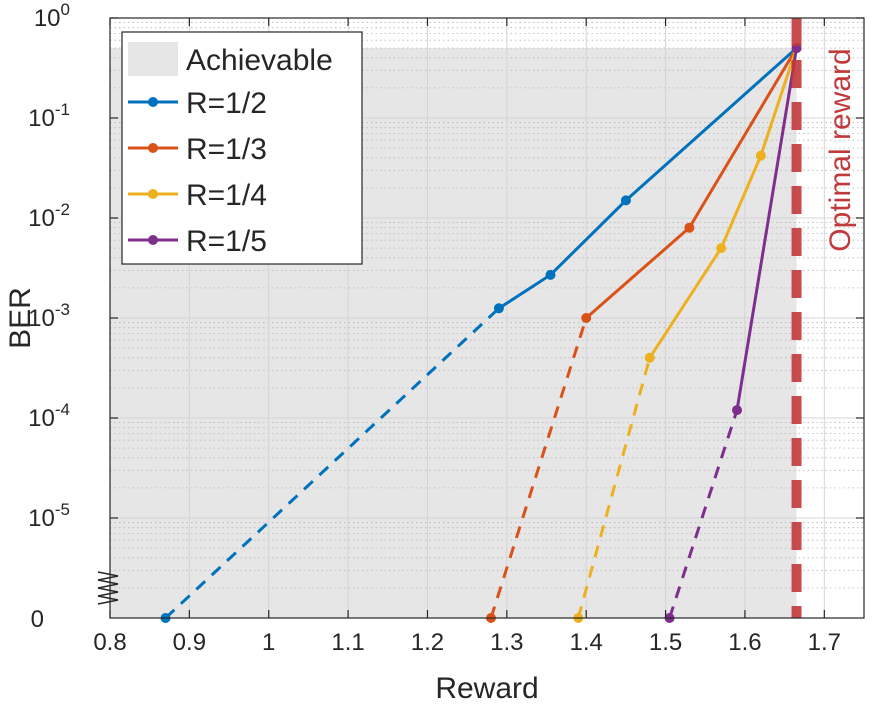 Image resolution: width=882 pixels, height=709 pixels. Describe the element at coordinates (427, 642) in the screenshot. I see `x-tick-label: 1.2` at that location.